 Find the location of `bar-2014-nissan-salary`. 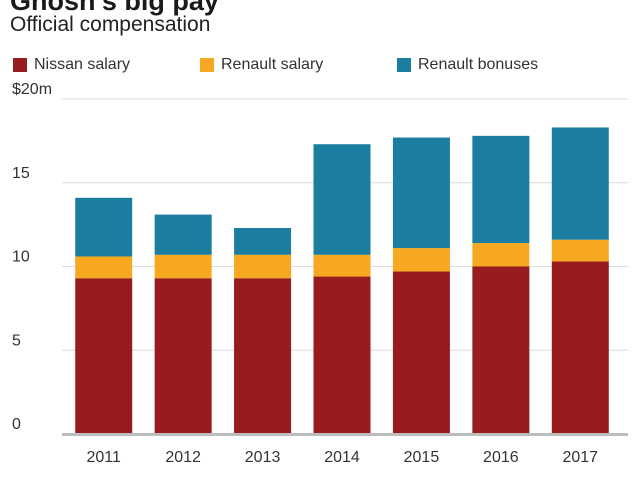

bar-2014-nissan-salary is located at coordinates (342, 355).